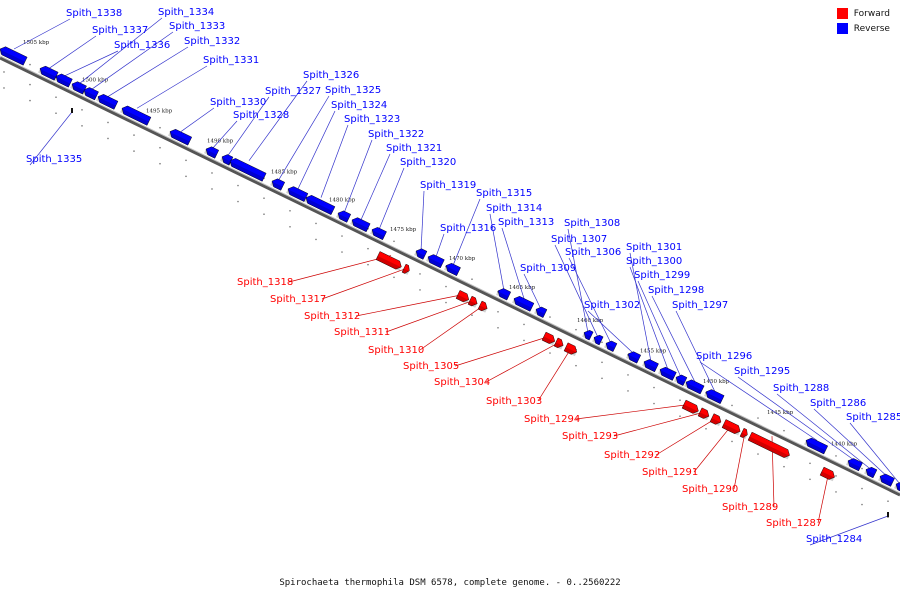  I want to click on gene-label-spith-1309: Spith_1309, so click(548, 268).